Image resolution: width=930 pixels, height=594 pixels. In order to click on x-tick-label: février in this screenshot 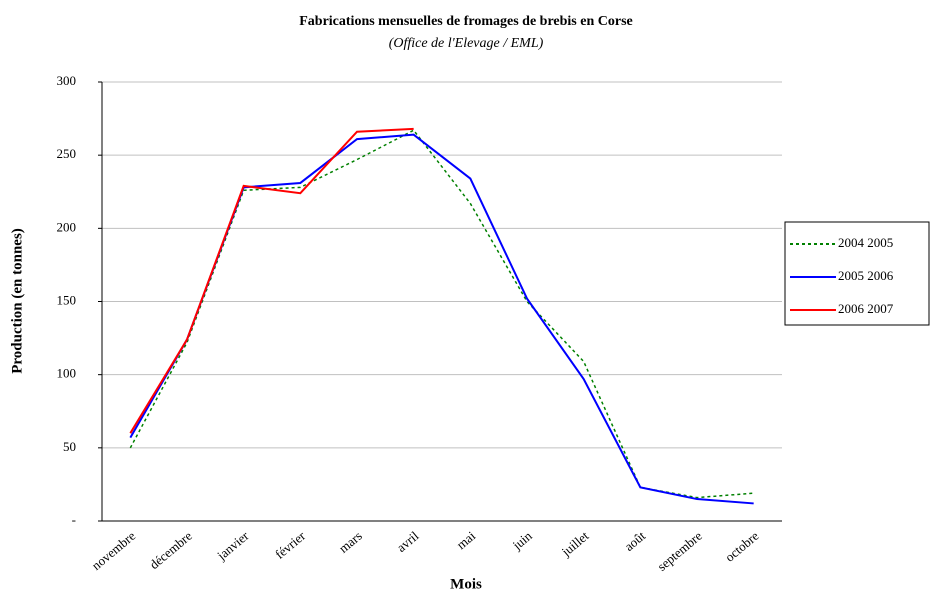, I will do `click(290, 545)`.